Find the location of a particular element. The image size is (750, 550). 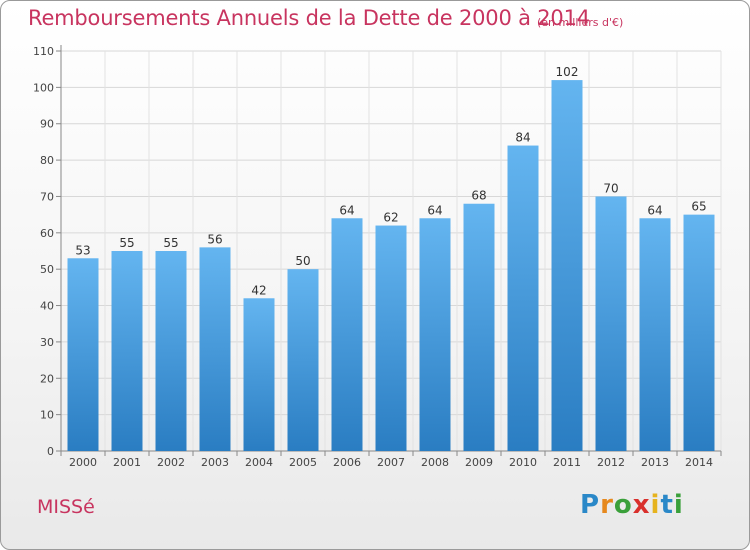

x-tick-label-2007: 2007 is located at coordinates (391, 462).